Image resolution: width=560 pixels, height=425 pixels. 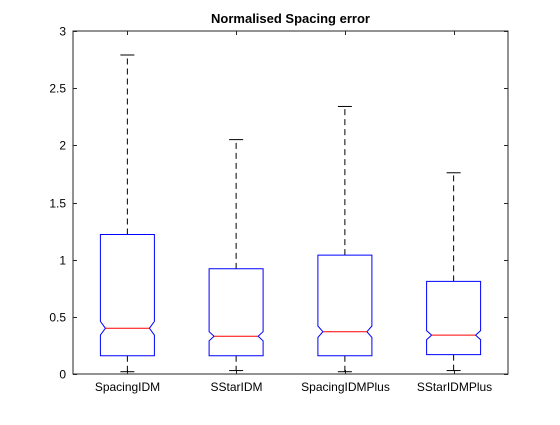 What do you see at coordinates (57, 89) in the screenshot?
I see `y-tick-label: 2.5` at bounding box center [57, 89].